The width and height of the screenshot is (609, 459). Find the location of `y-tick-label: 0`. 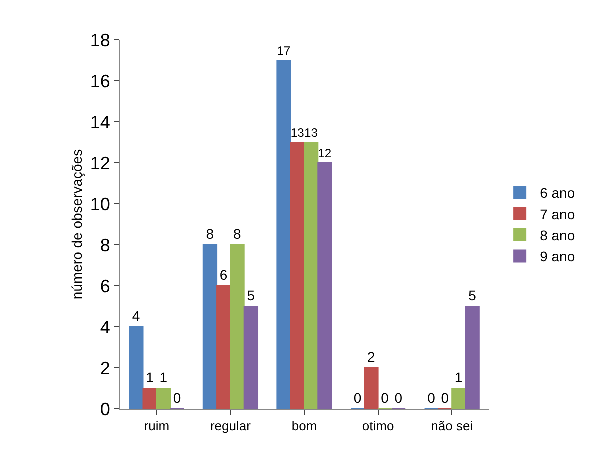

y-tick-label: 0 is located at coordinates (105, 409).